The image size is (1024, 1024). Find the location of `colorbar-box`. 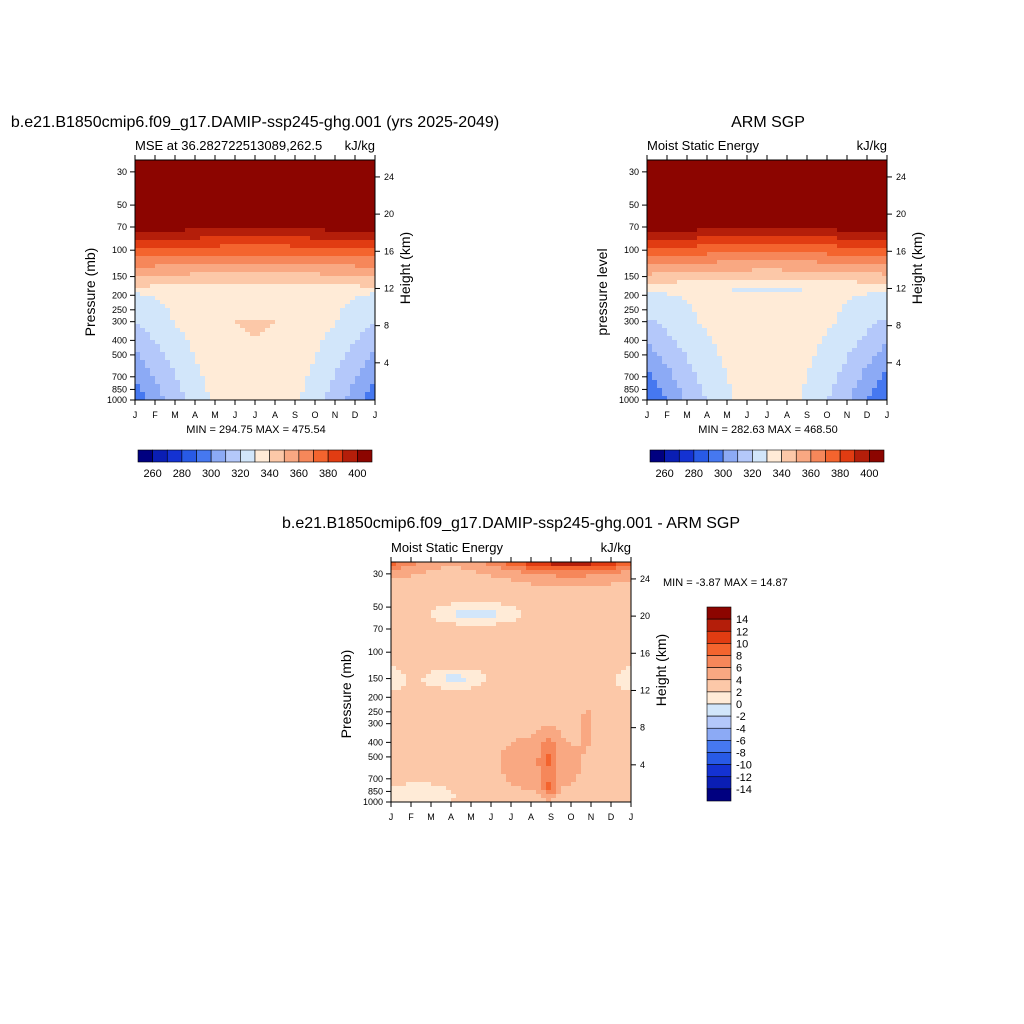

colorbar-box is located at coordinates (218, 456).